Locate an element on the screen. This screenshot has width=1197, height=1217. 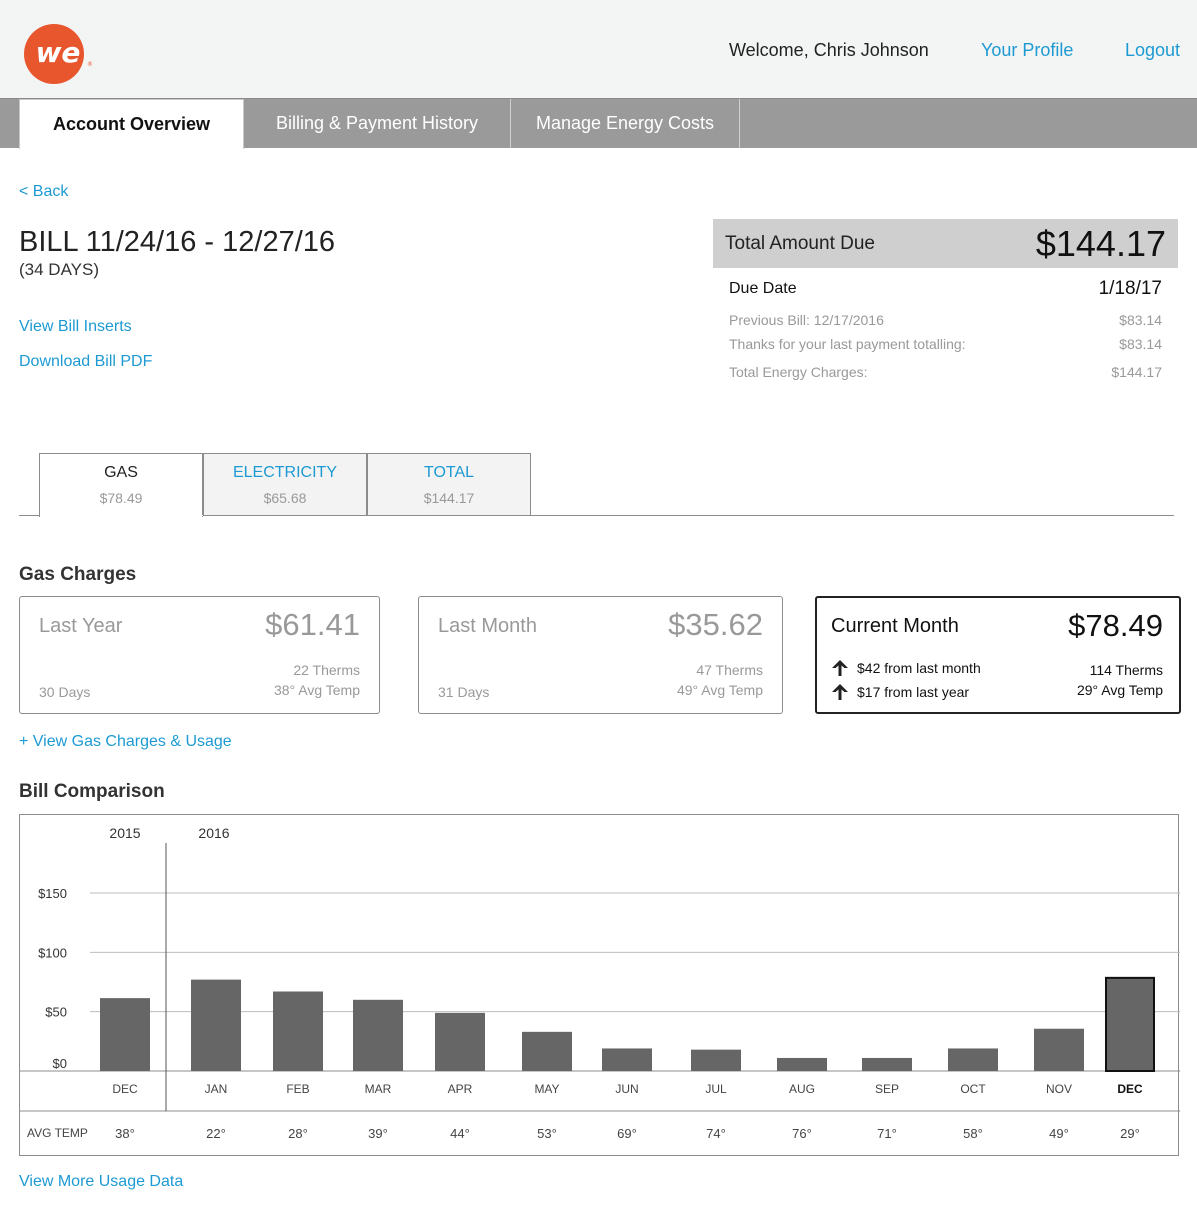
change-from-last-year-text: $17 from last year is located at coordinates (913, 692).